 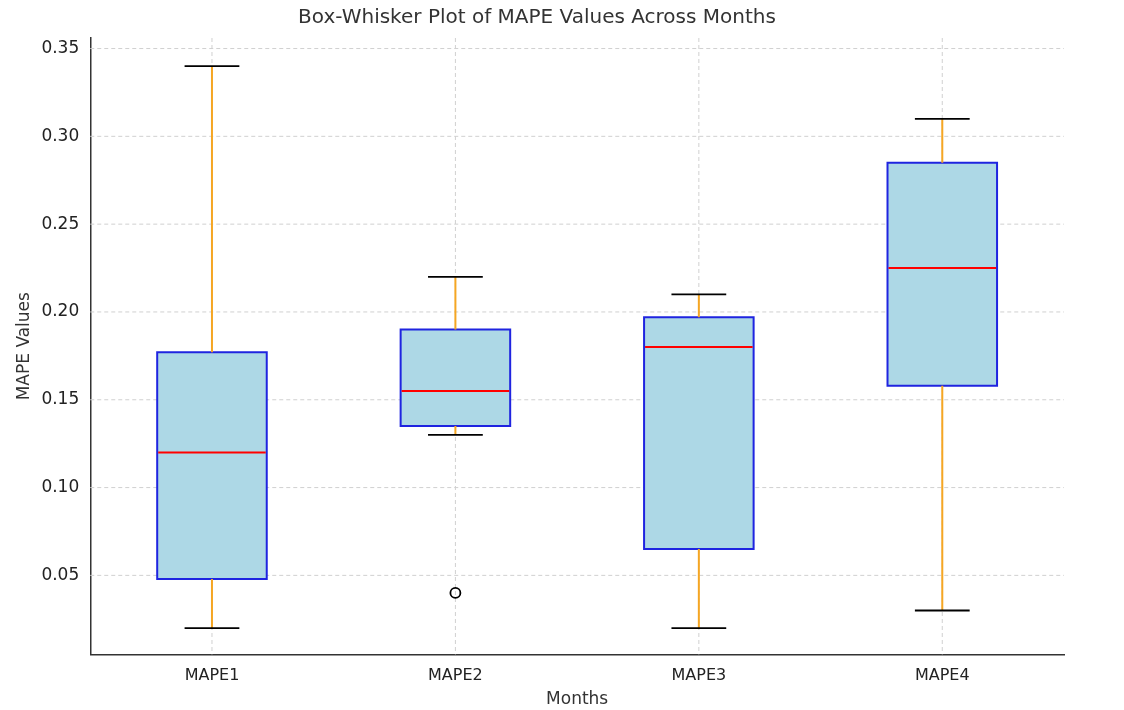 I want to click on y-tick-label: 0.25, so click(x=60, y=222).